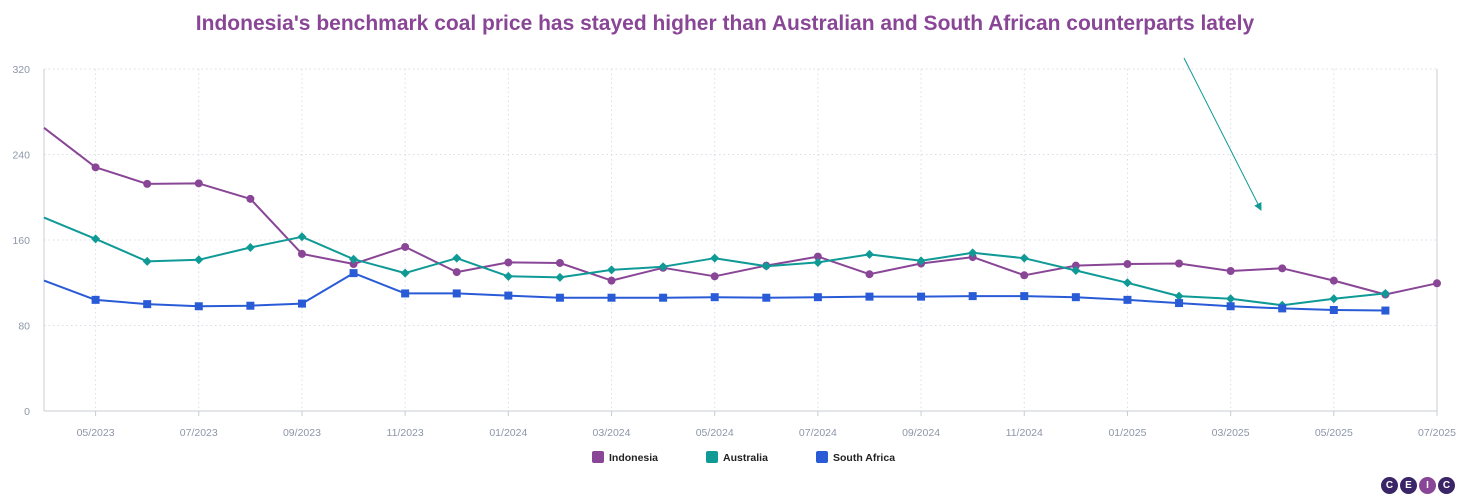 This screenshot has width=1467, height=502. I want to click on legend-item-south-africa: South Africa, so click(855, 457).